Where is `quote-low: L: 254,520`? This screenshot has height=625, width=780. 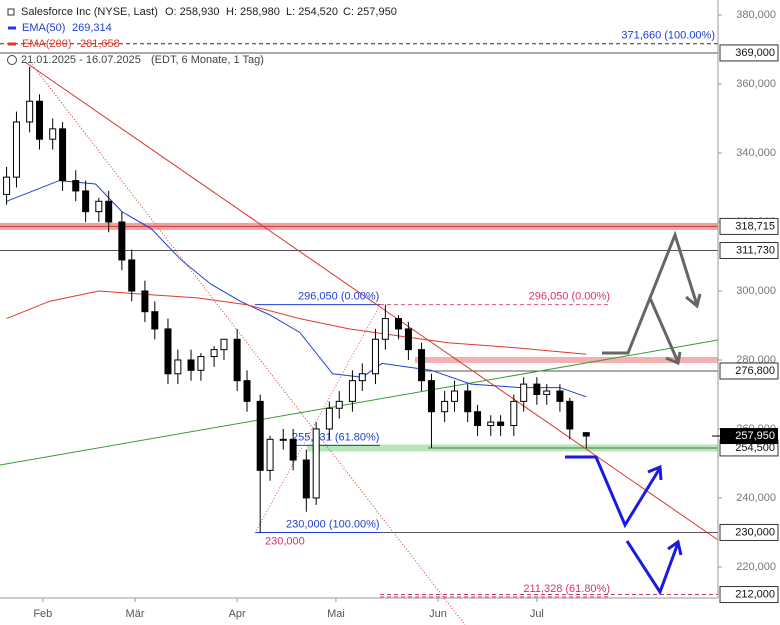
quote-low: L: 254,520 is located at coordinates (312, 12).